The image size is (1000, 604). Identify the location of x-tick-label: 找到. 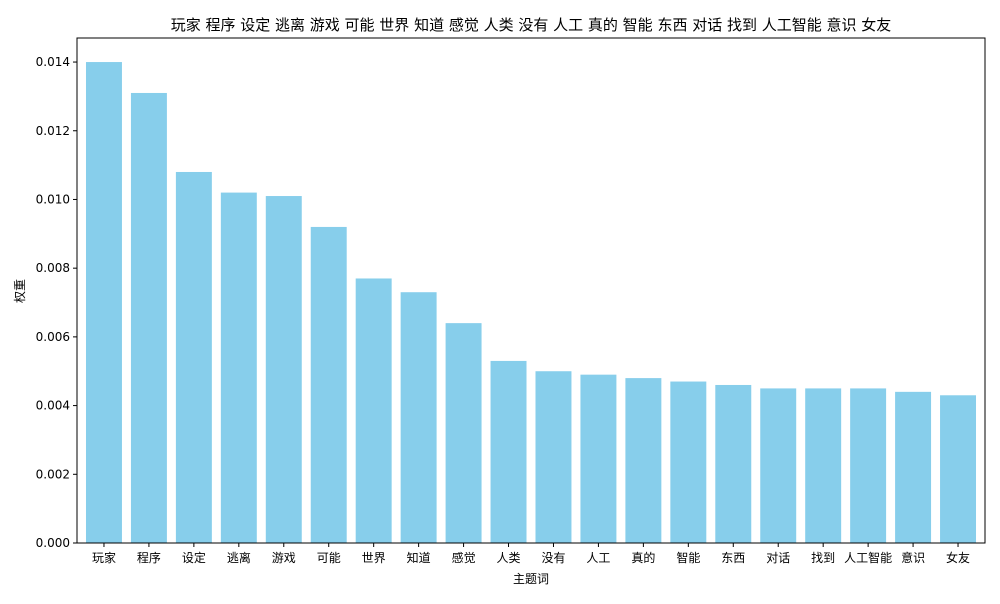
(823, 558).